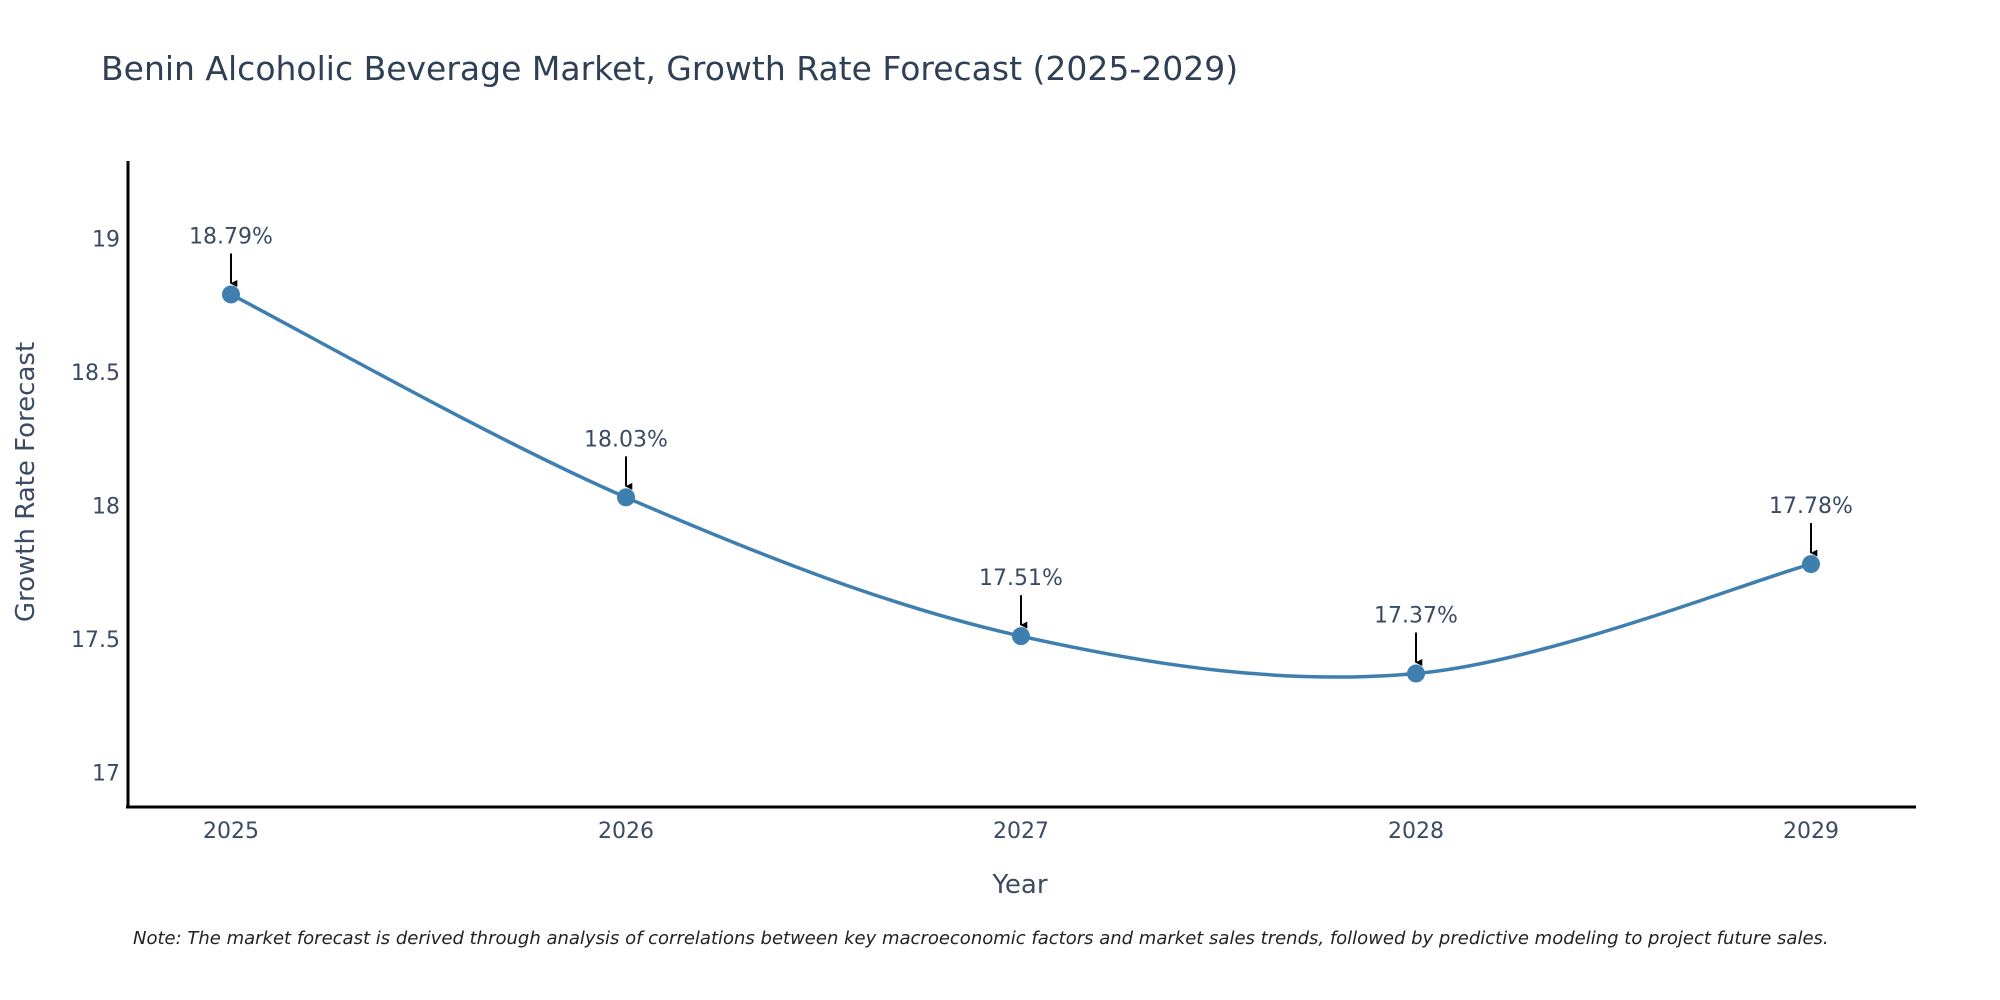 The image size is (2000, 1000). What do you see at coordinates (106, 773) in the screenshot?
I see `y-tick-label: 17` at bounding box center [106, 773].